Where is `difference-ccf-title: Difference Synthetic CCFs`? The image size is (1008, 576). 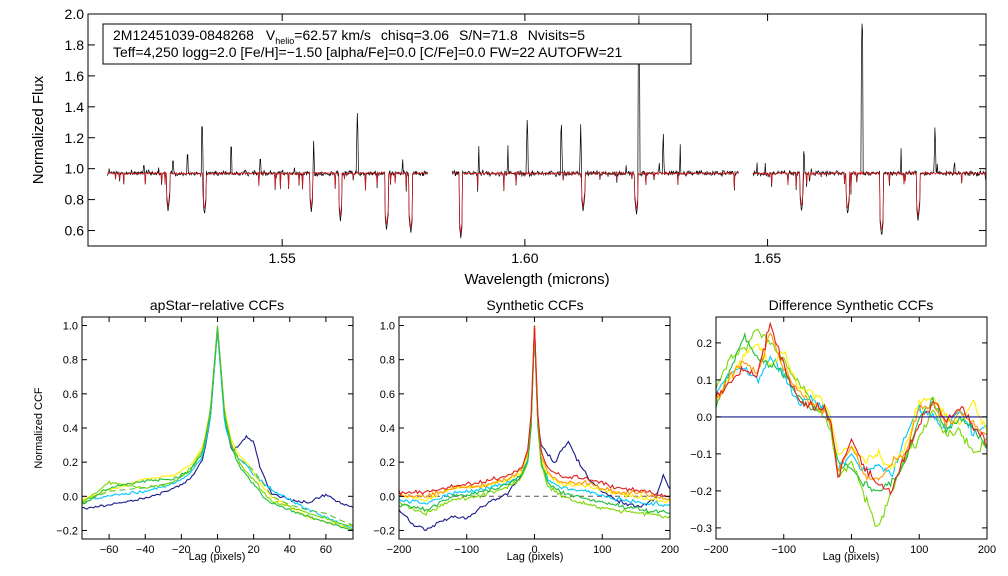 difference-ccf-title: Difference Synthetic CCFs is located at coordinates (851, 305).